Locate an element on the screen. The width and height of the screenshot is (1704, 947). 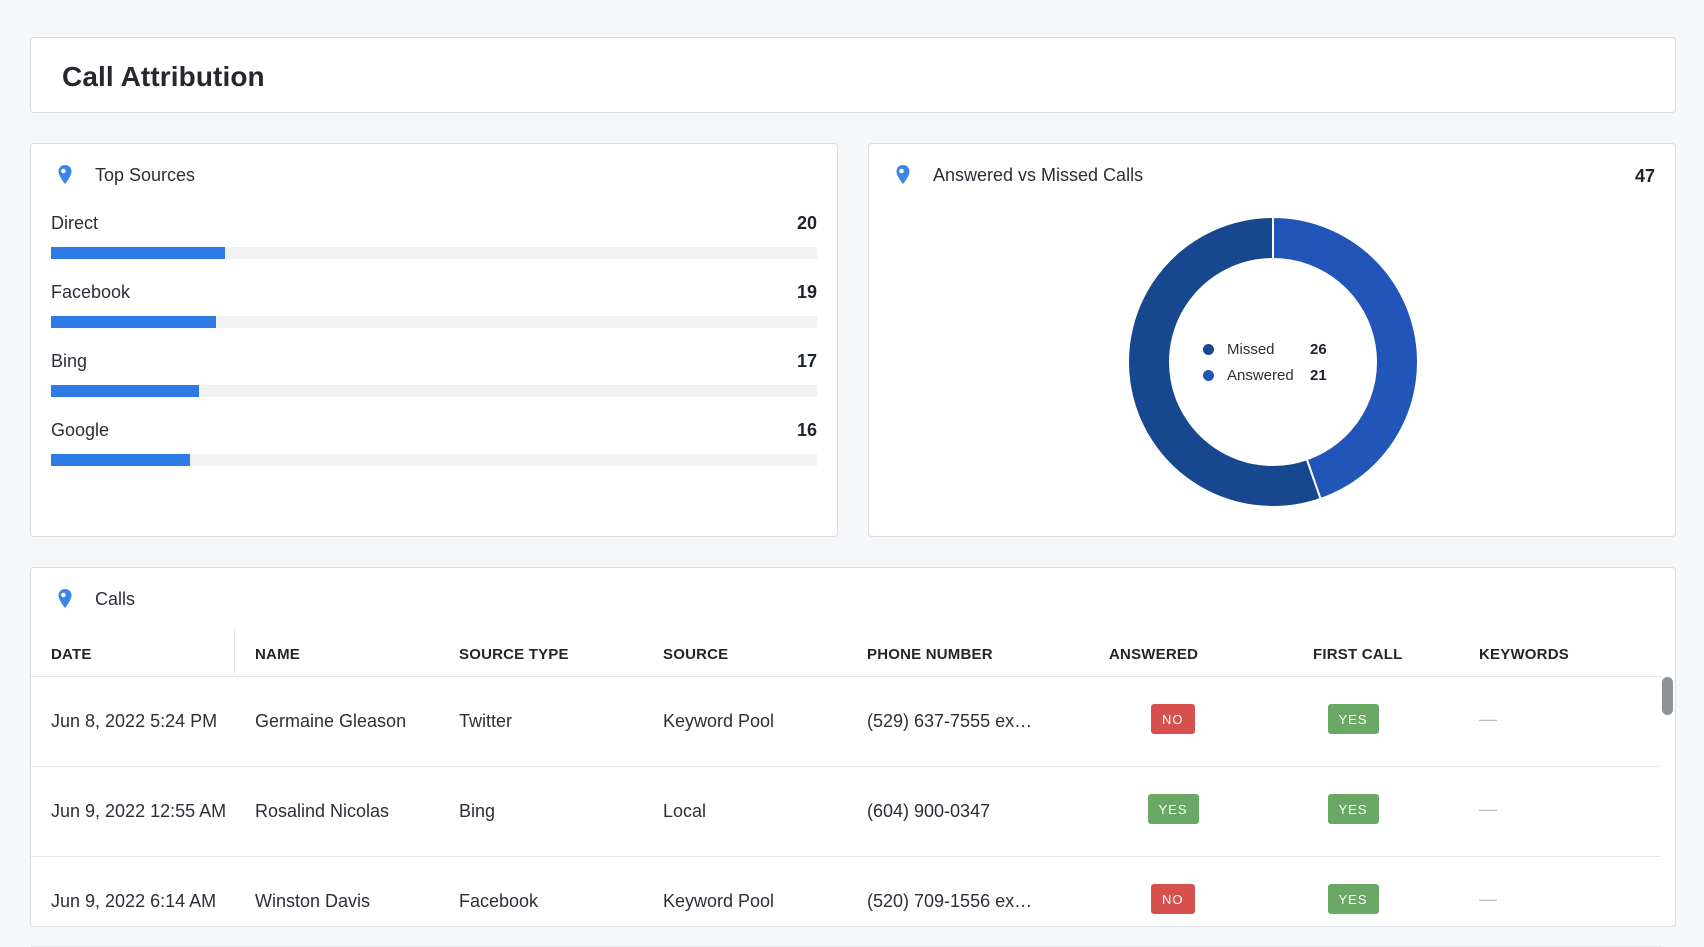
column-divider is located at coordinates (234, 651).